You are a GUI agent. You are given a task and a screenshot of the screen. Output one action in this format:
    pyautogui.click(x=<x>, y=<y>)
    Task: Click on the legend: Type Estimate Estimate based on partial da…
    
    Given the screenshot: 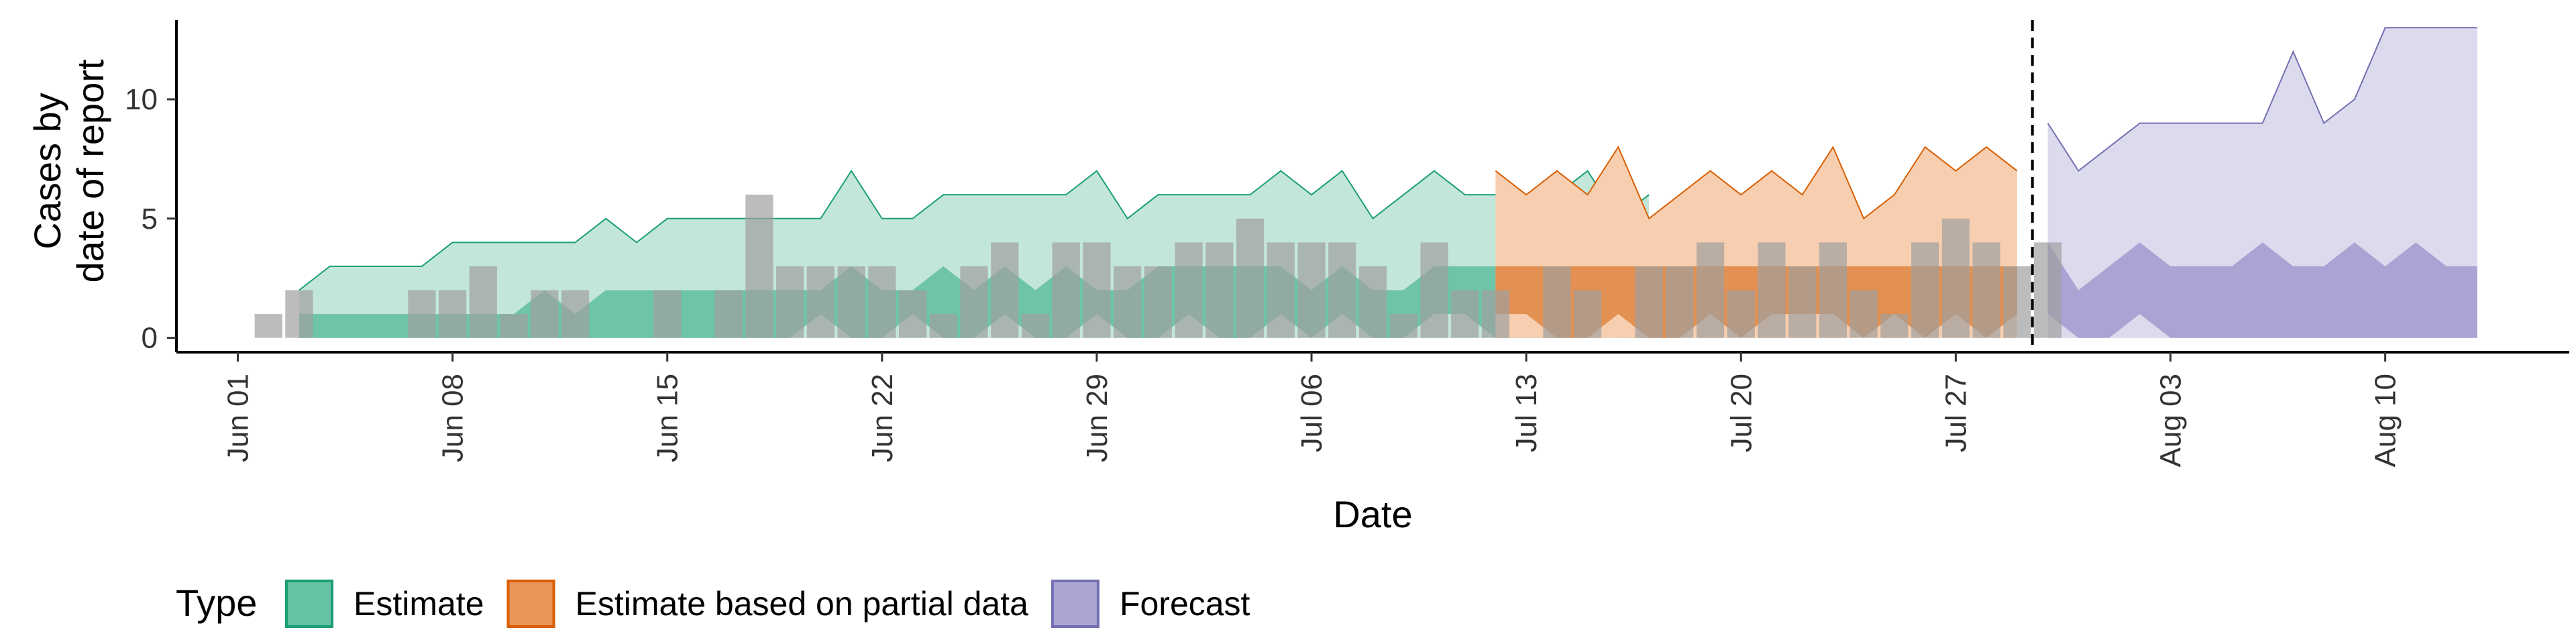 What is the action you would take?
    pyautogui.click(x=713, y=604)
    